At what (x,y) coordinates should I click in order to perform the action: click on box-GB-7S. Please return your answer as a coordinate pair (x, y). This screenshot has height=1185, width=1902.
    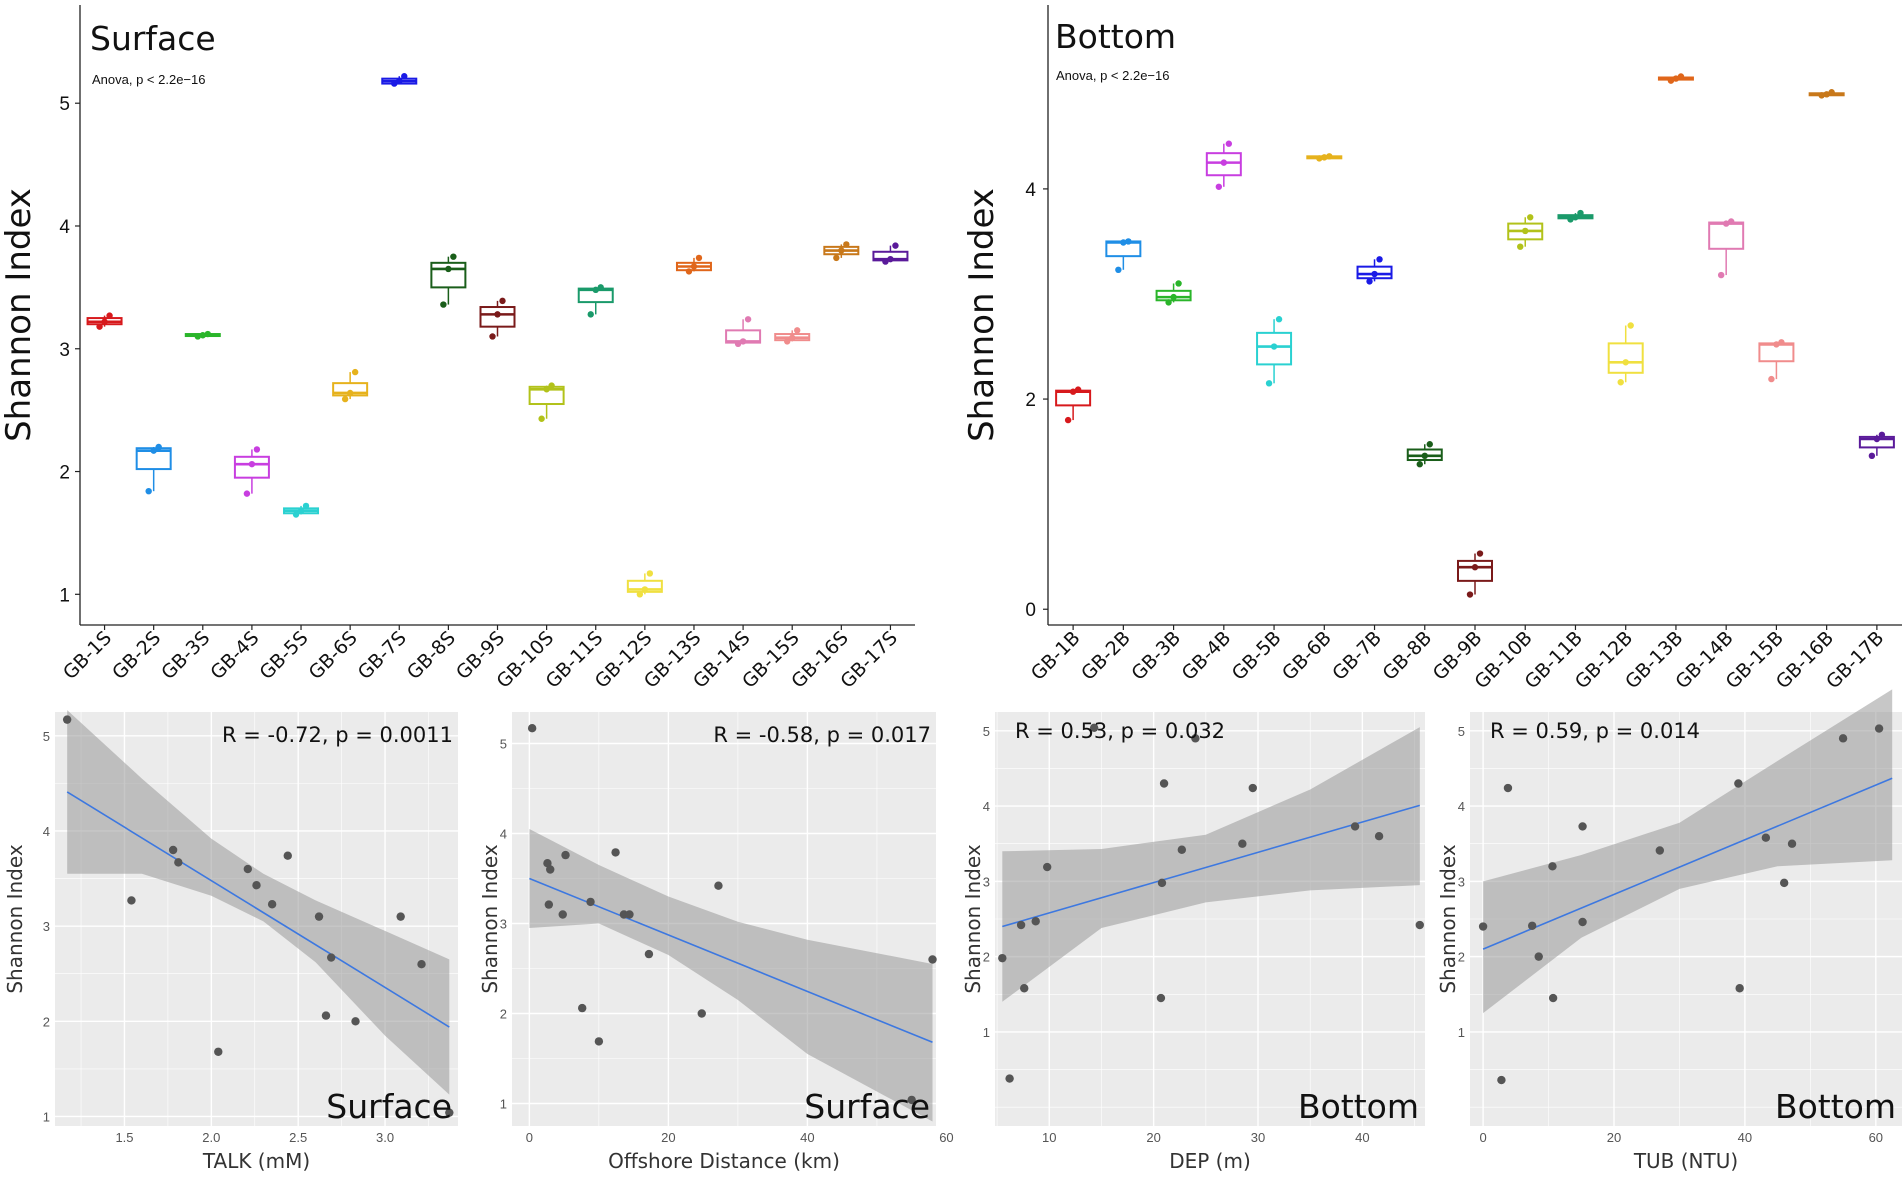
    Looking at the image, I should click on (399, 80).